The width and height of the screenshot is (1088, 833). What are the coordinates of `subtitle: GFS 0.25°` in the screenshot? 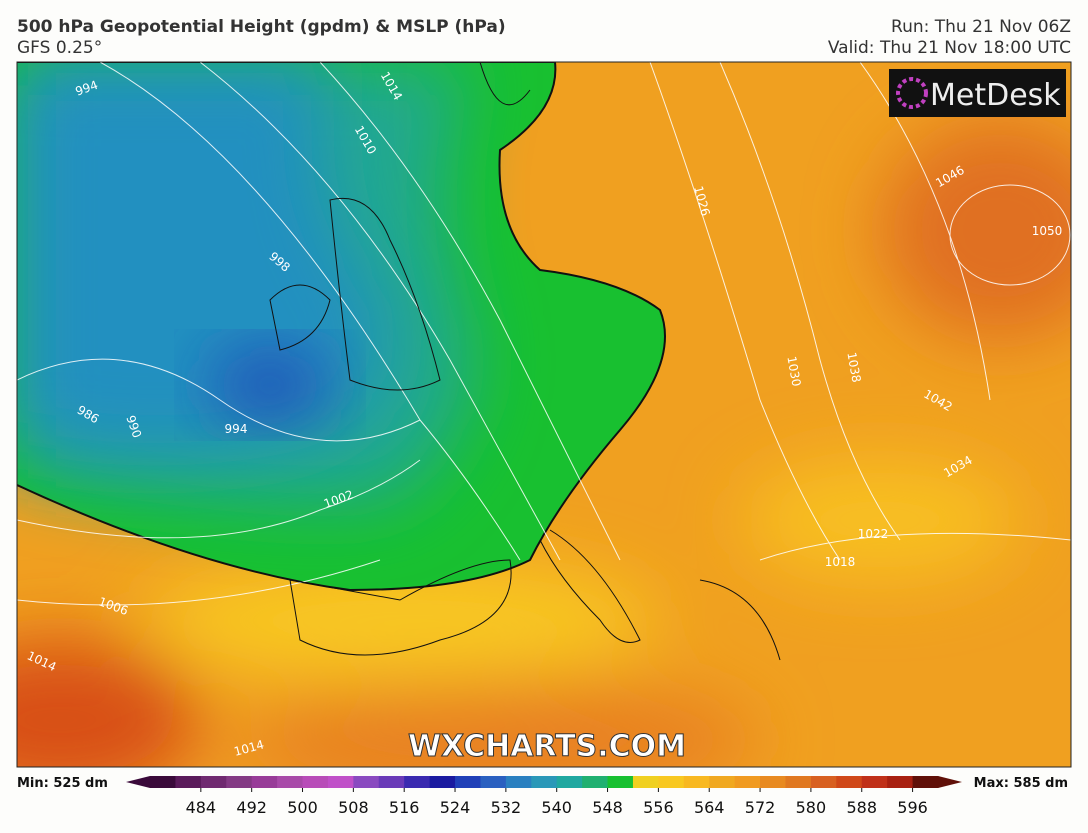 It's located at (59, 48).